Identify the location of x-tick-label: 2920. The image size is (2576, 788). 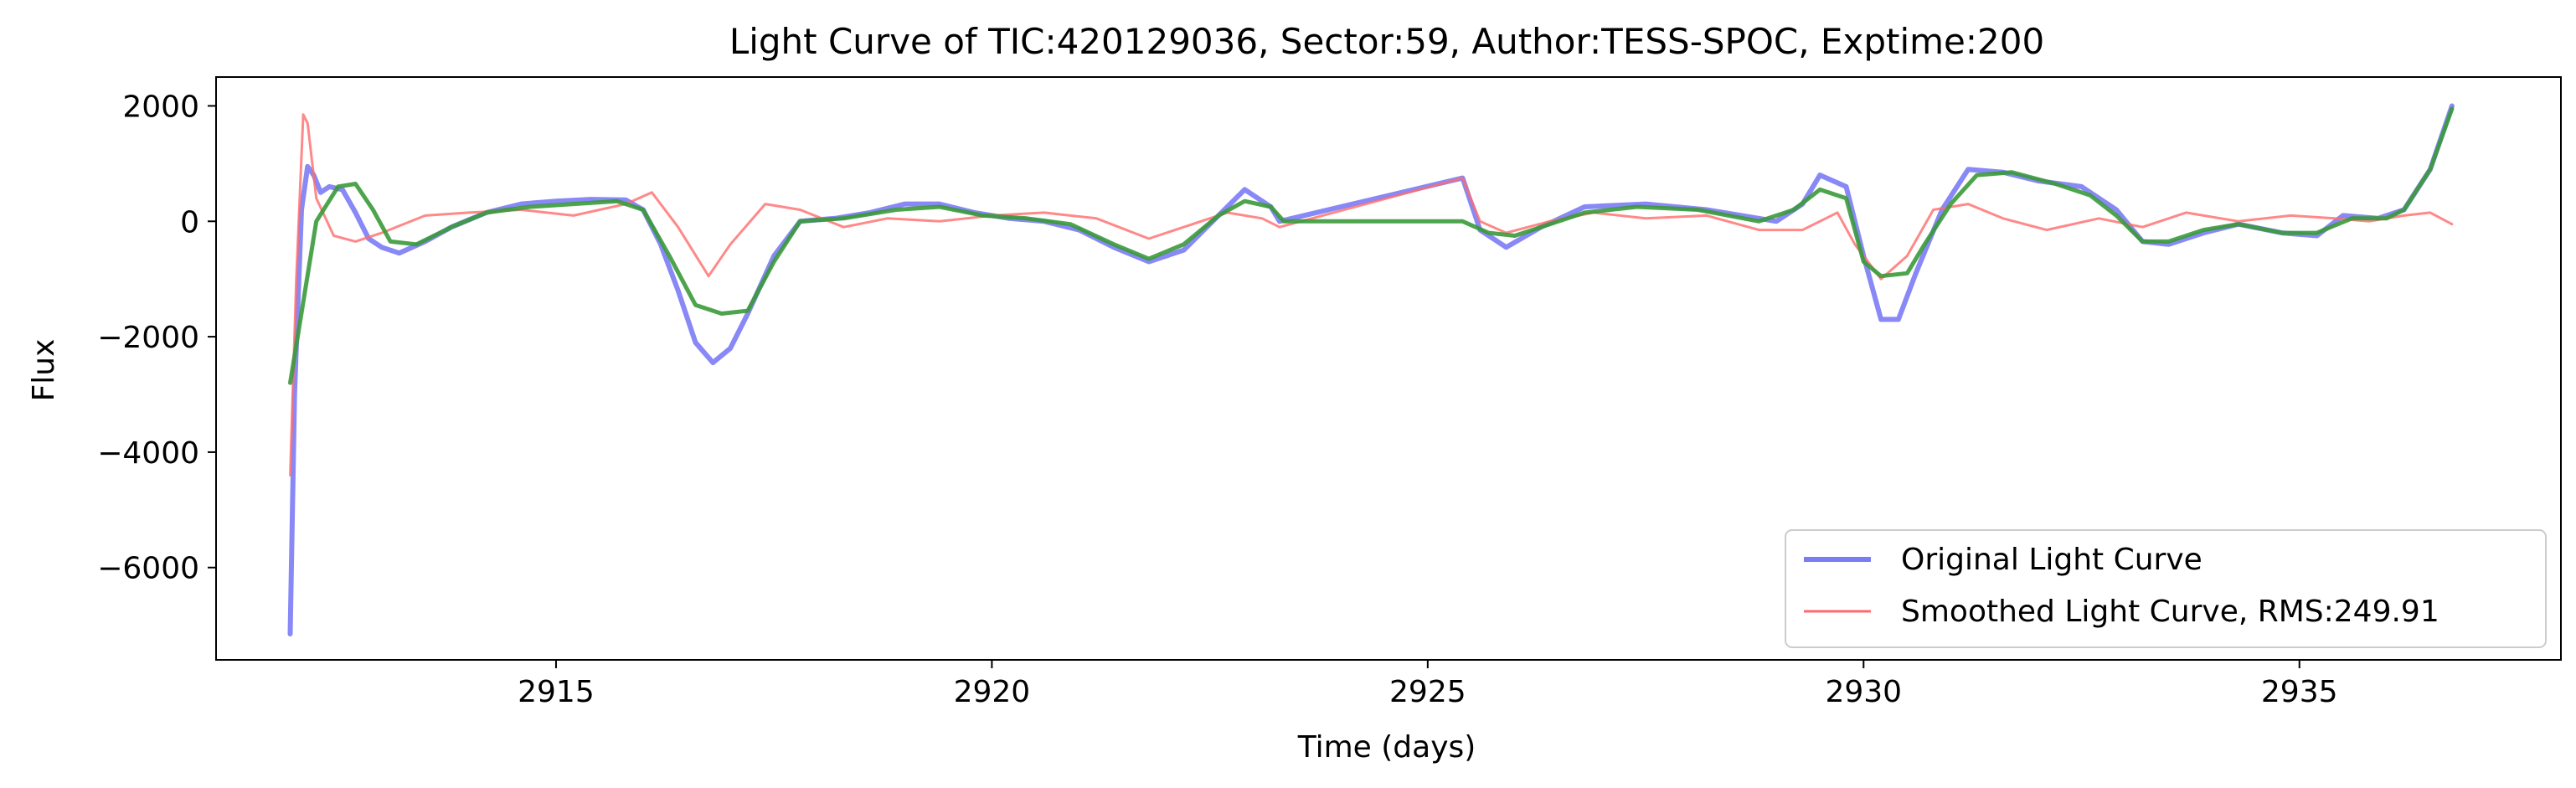
(993, 692).